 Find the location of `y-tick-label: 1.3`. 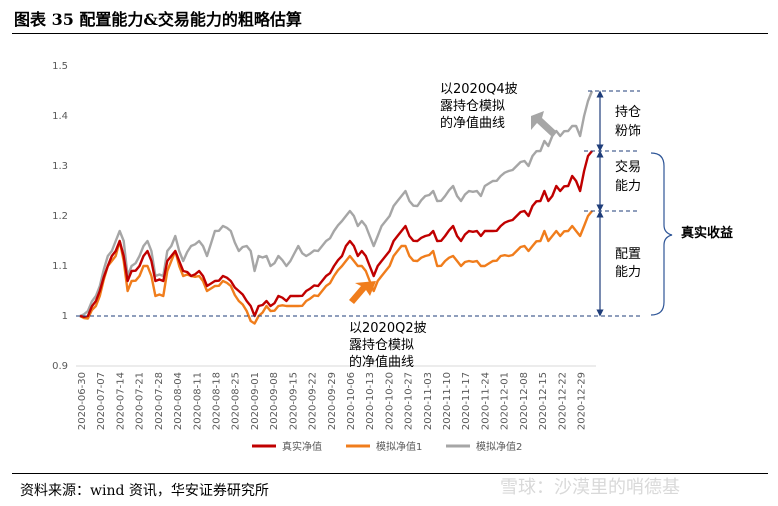

y-tick-label: 1.3 is located at coordinates (60, 166).